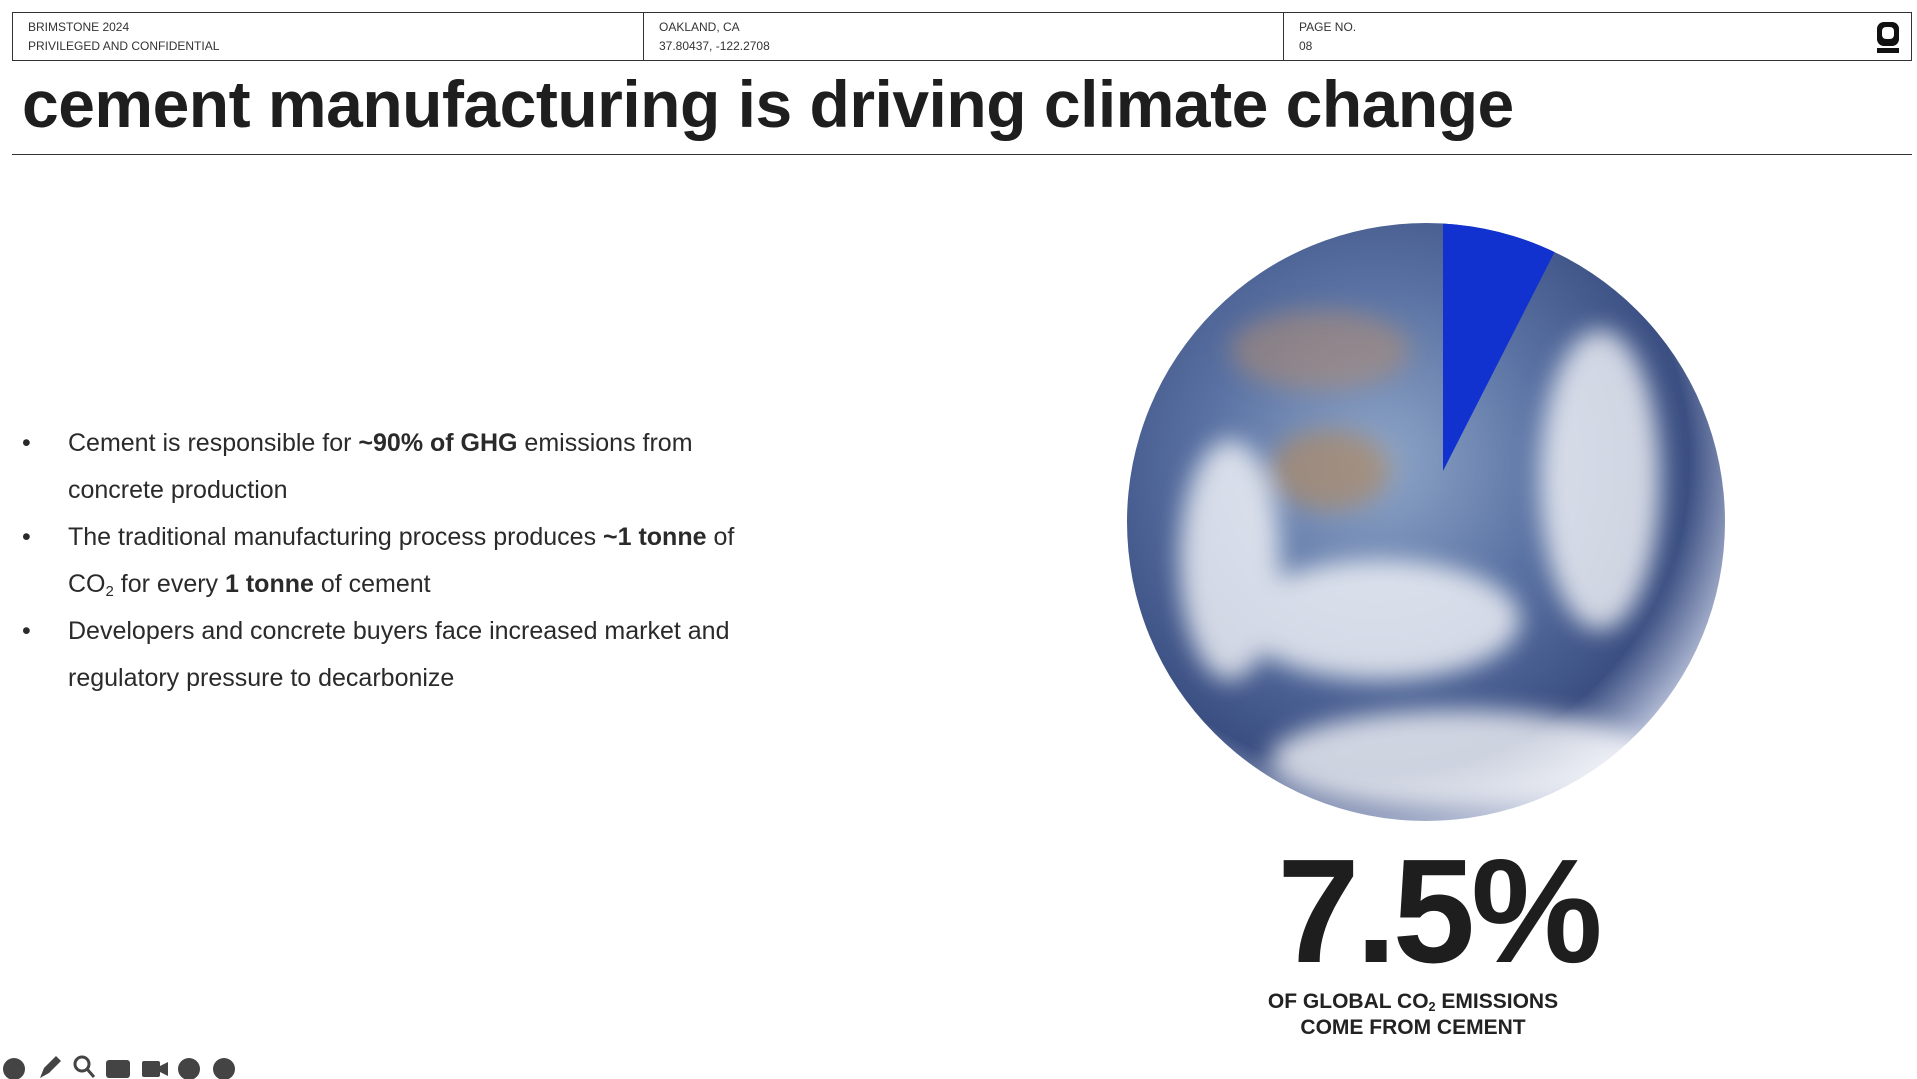  Describe the element at coordinates (1556, 347) in the screenshot. I see `share-wedge` at that location.